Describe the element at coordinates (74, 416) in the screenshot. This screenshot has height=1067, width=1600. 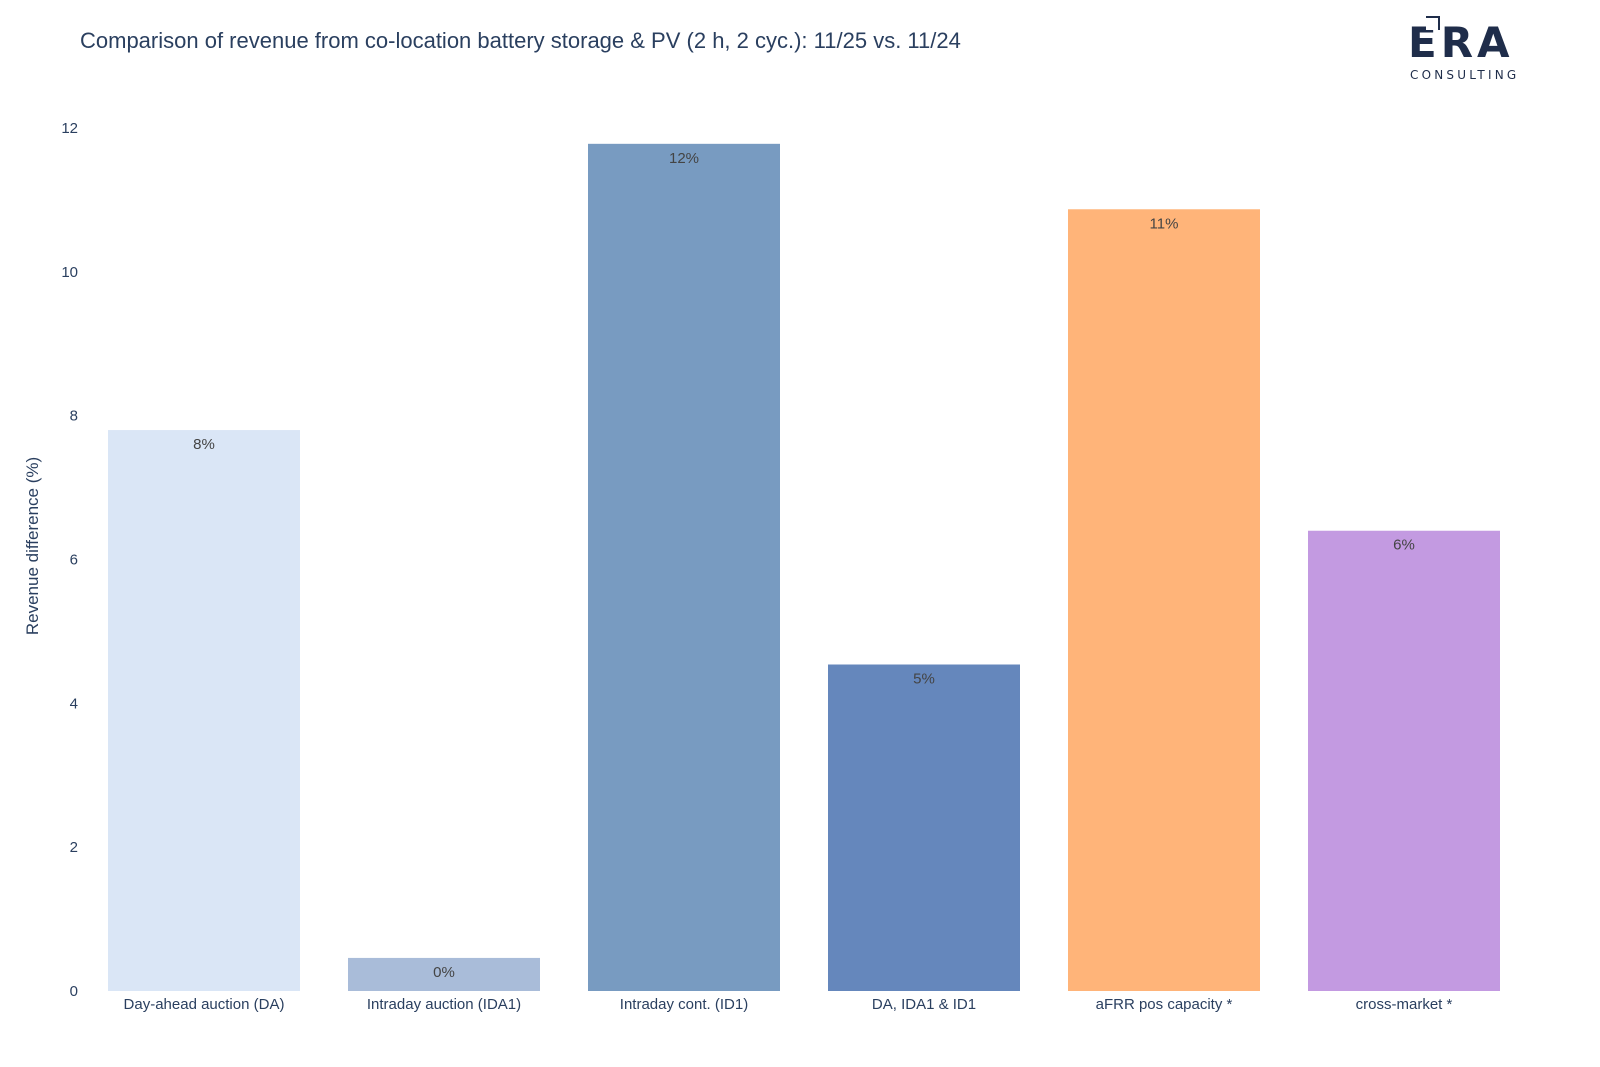
I see `y-tick-label: 8` at that location.